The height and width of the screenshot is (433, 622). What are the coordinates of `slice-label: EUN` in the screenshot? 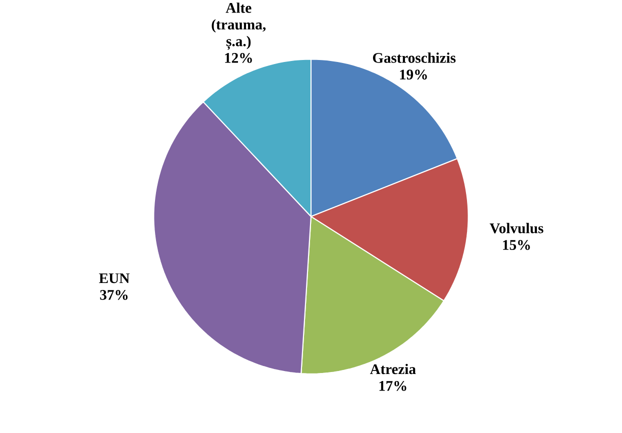 It's located at (114, 278).